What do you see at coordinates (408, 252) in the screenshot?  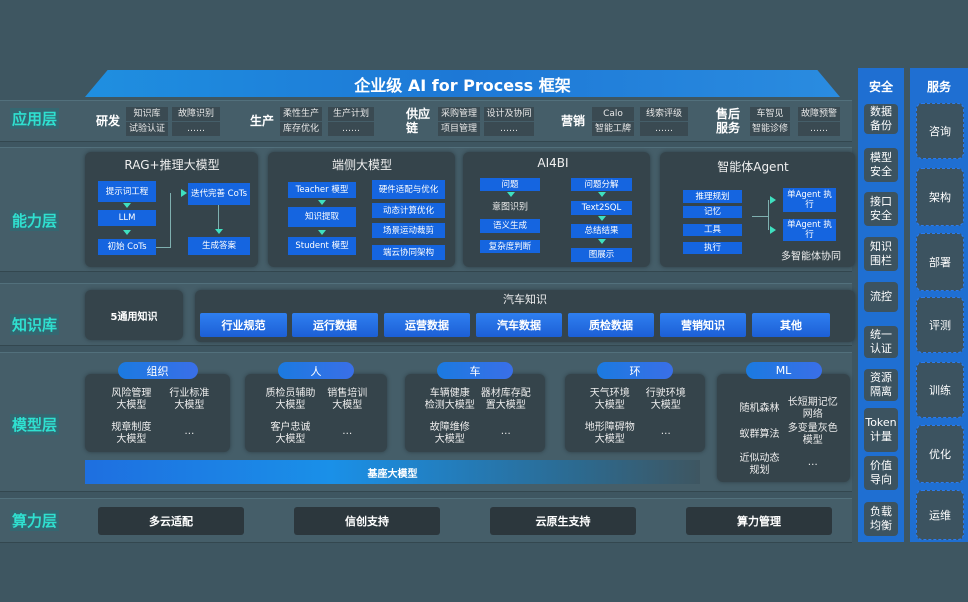 I see `edge-box: 端云协同架构` at bounding box center [408, 252].